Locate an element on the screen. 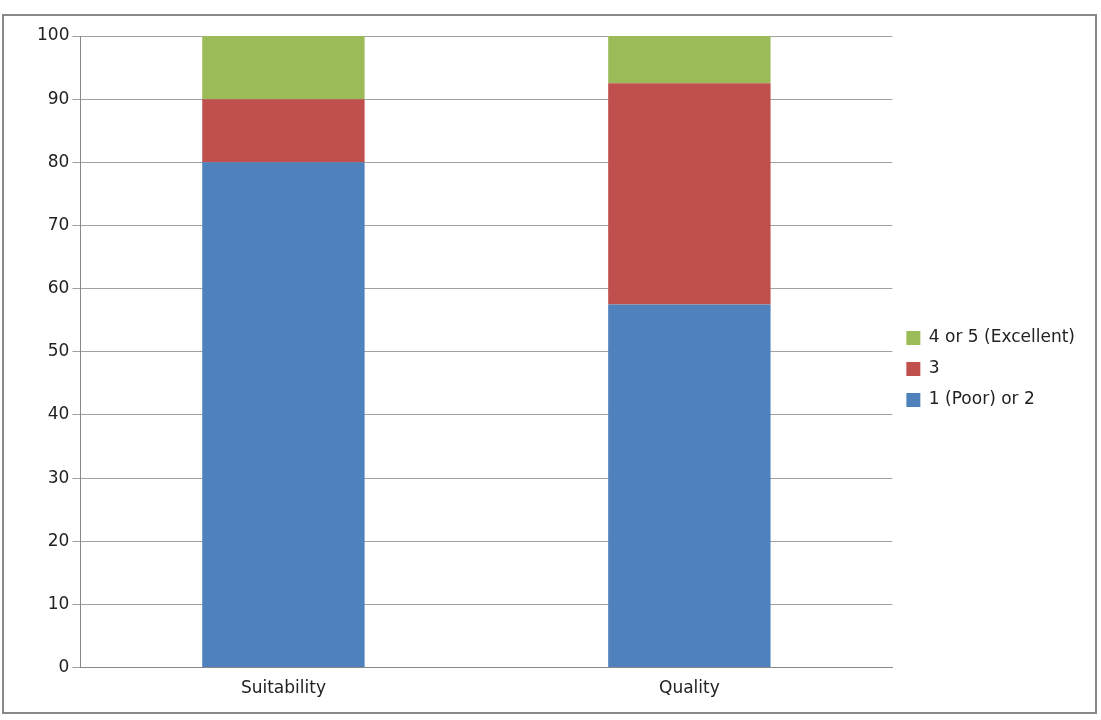 This screenshot has width=1101, height=720. legend-label: 1 (Poor) or 2 is located at coordinates (981, 398).